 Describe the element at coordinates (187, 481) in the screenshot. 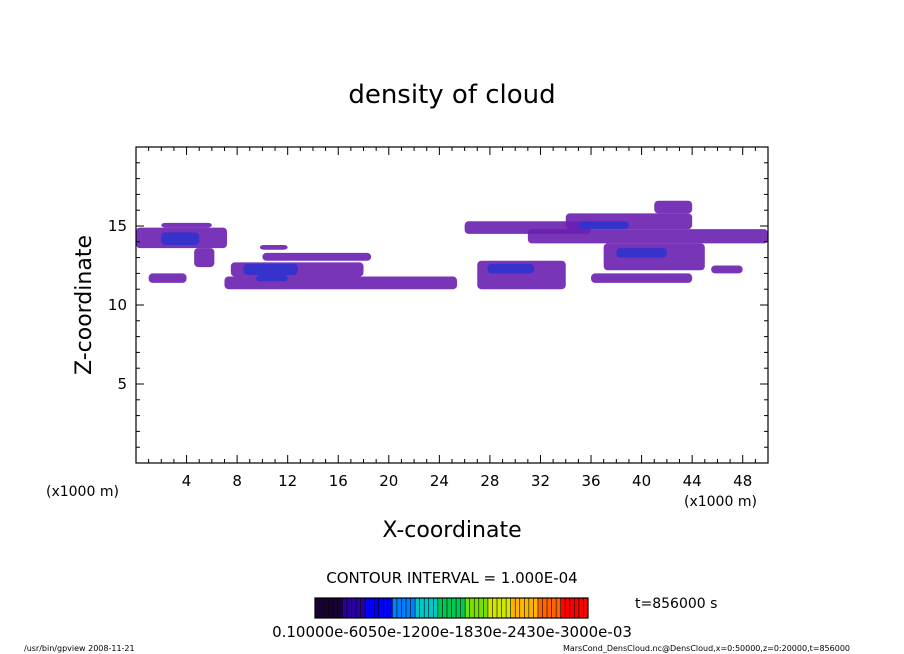

I see `x-tick-label: 4` at that location.